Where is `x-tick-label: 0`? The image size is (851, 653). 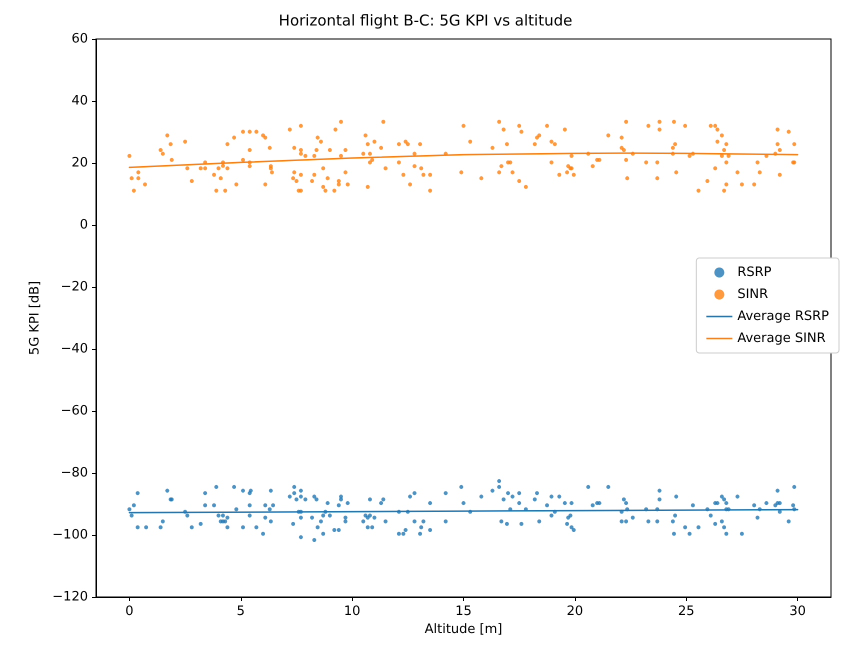
x-tick-label: 0 is located at coordinates (129, 611).